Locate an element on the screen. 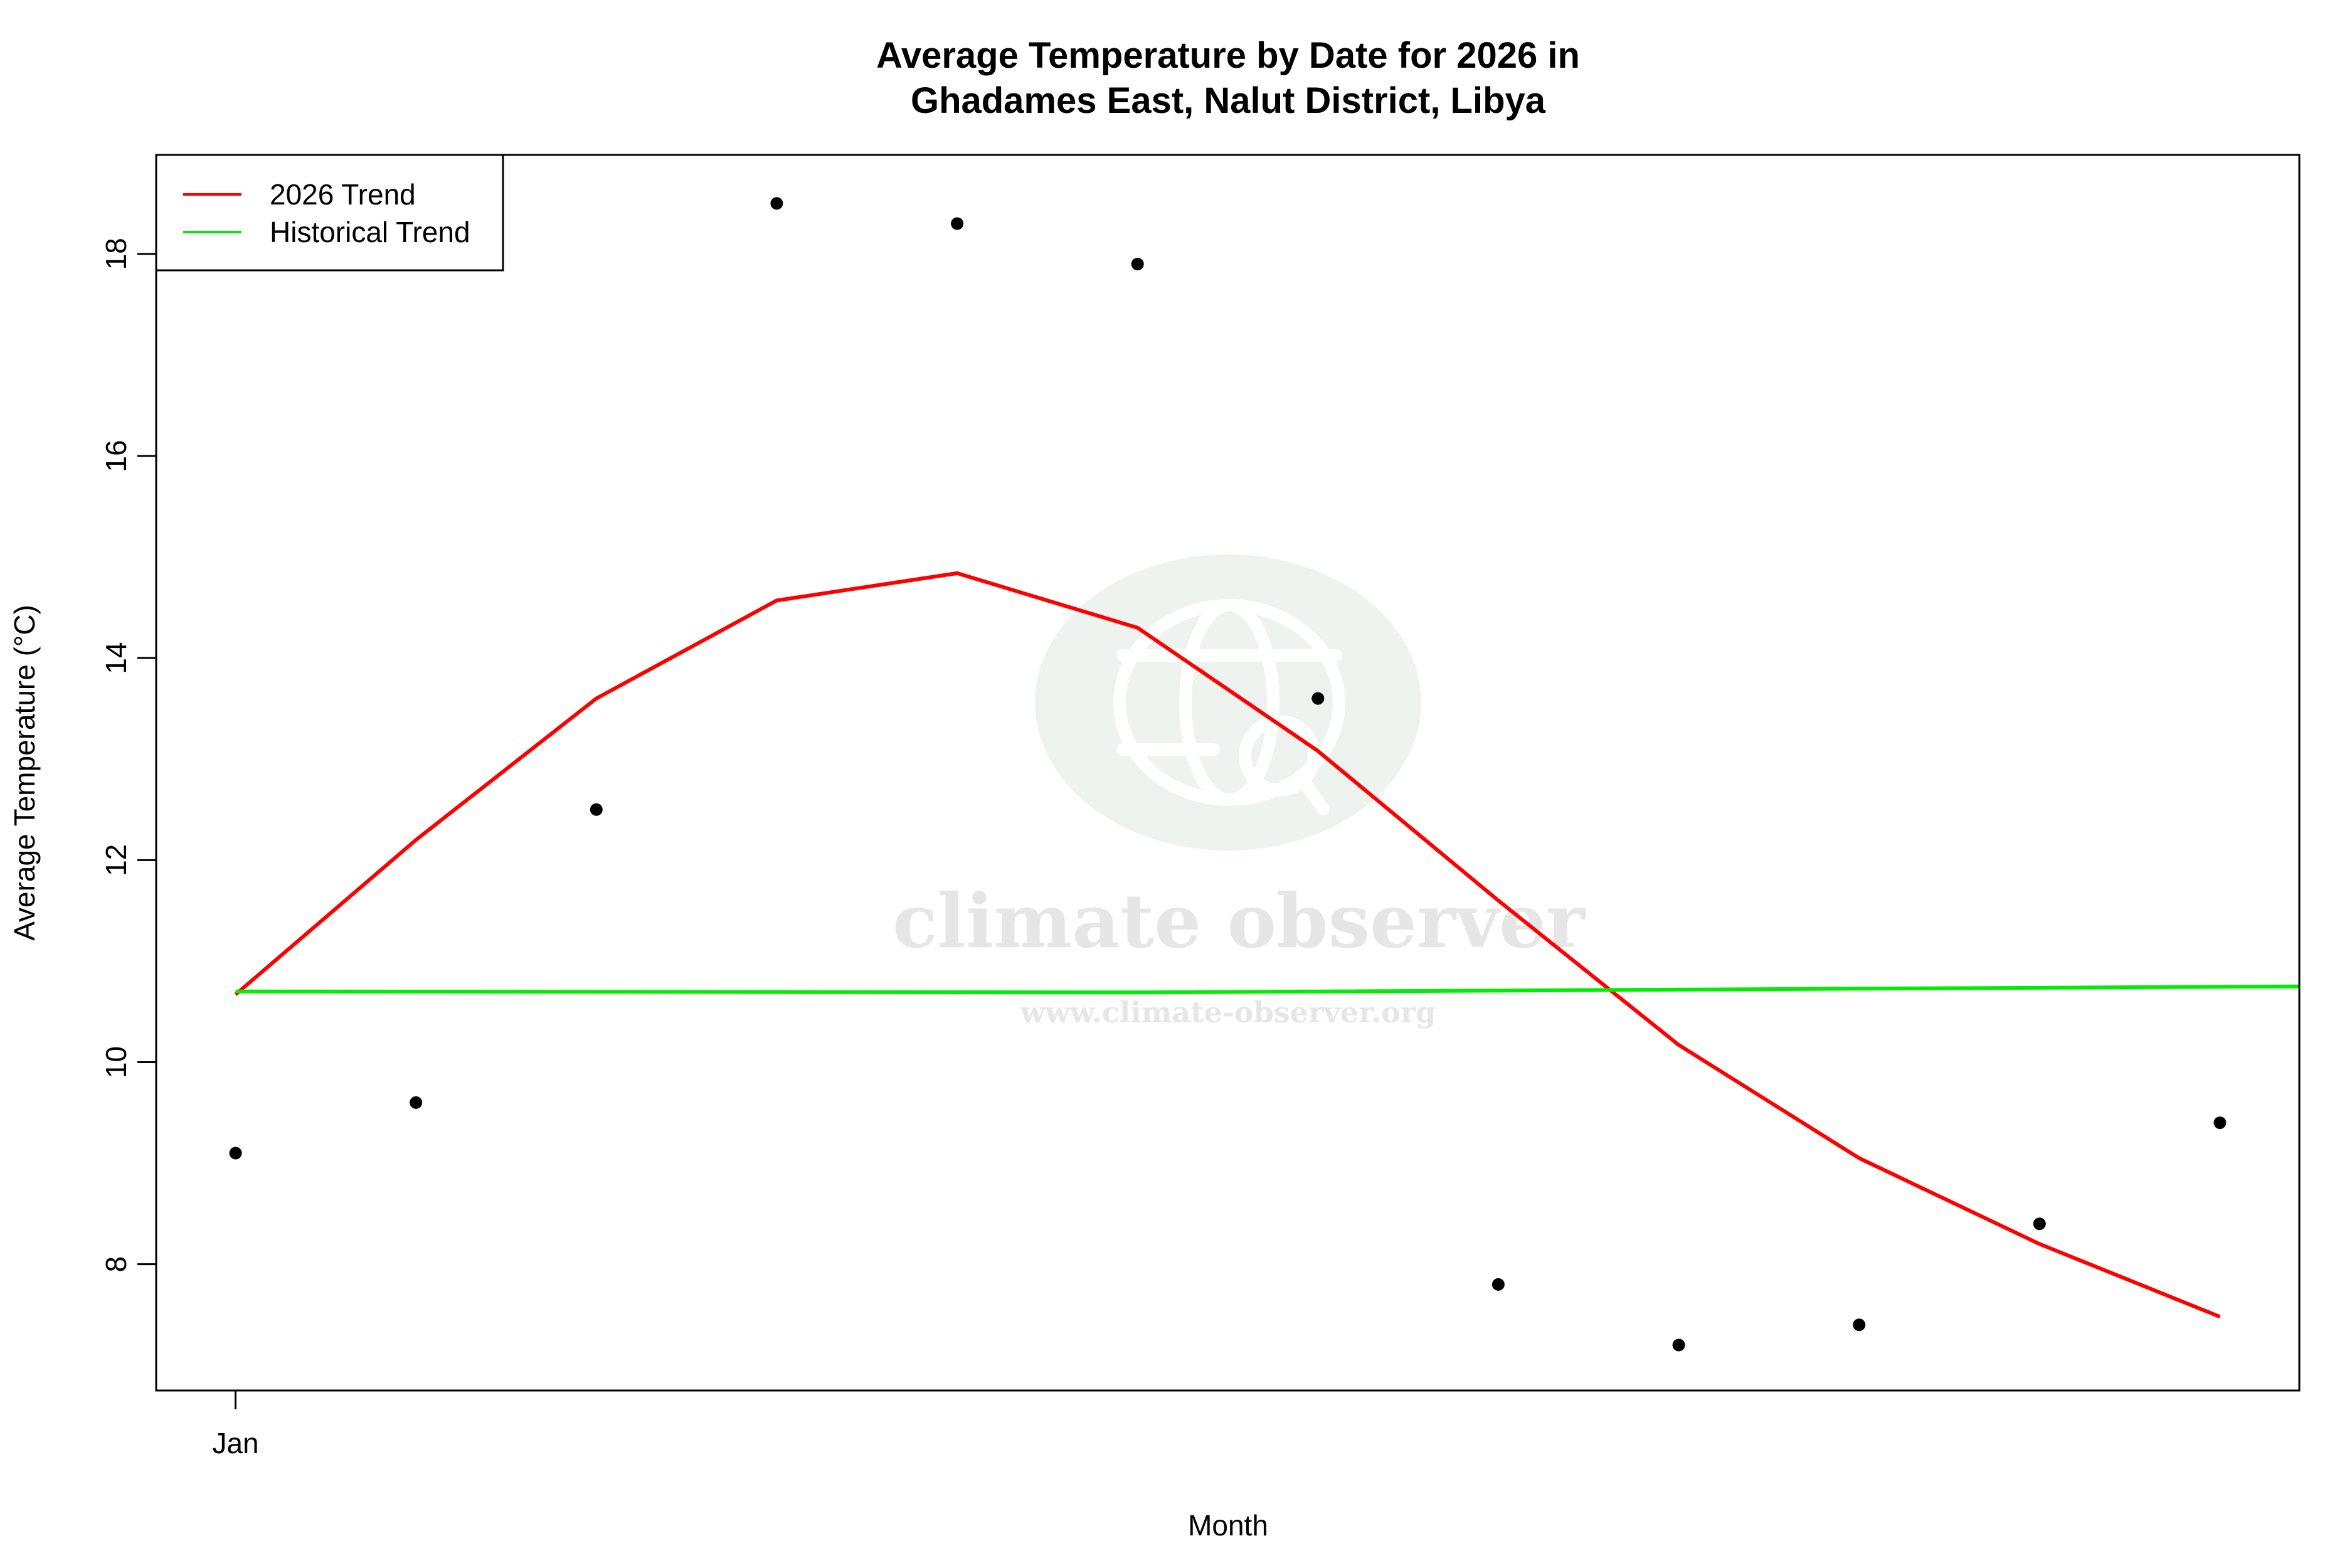  watermark-globe-background is located at coordinates (1228, 702).